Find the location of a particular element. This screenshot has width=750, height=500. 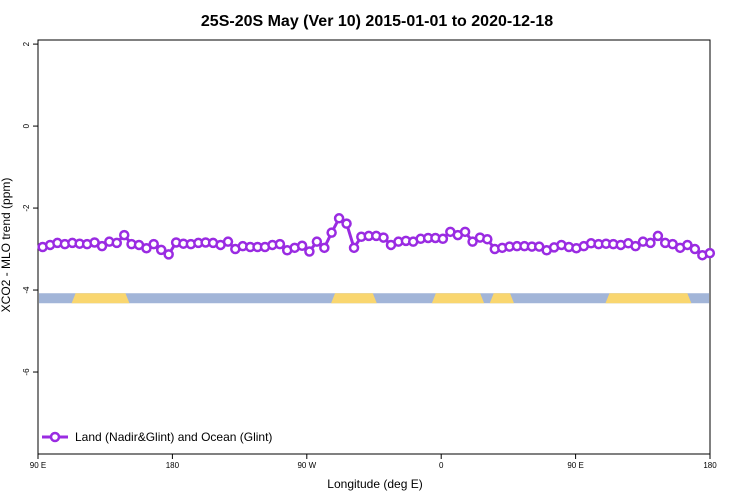

y-tick-label: -2 is located at coordinates (26, 208).